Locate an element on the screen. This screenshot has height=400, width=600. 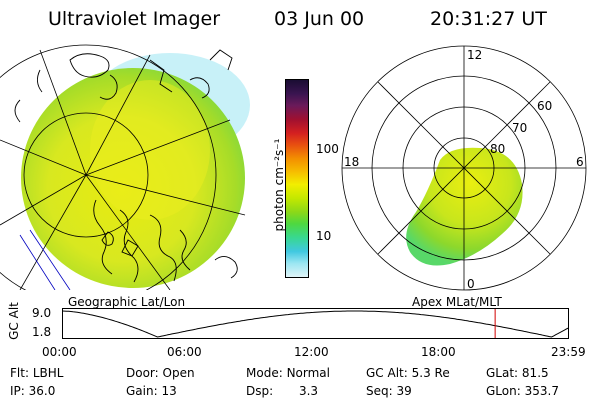
left-map-caption: Geographic Lat/Lon is located at coordinates (127, 302).